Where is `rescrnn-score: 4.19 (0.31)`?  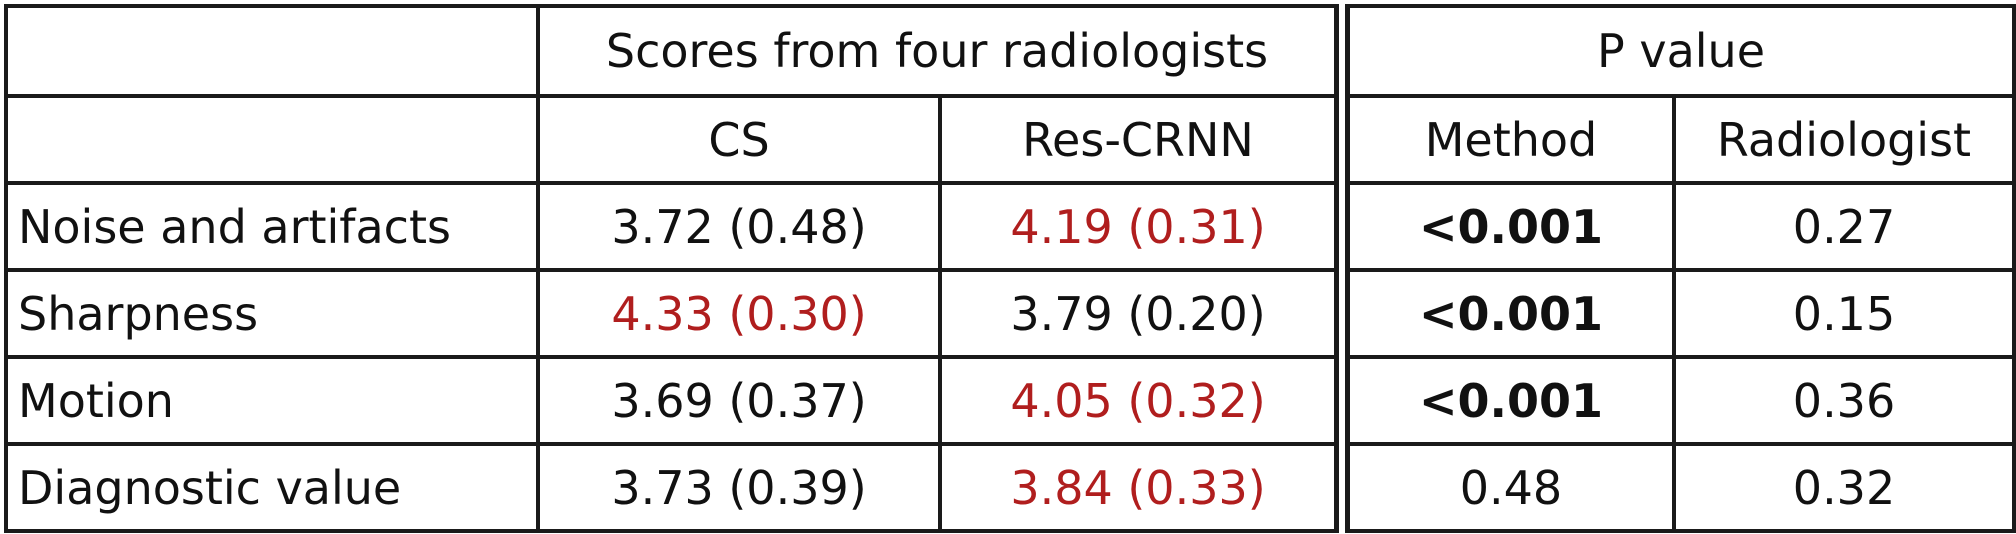
rescrnn-score: 4.19 (0.31) is located at coordinates (1141, 226).